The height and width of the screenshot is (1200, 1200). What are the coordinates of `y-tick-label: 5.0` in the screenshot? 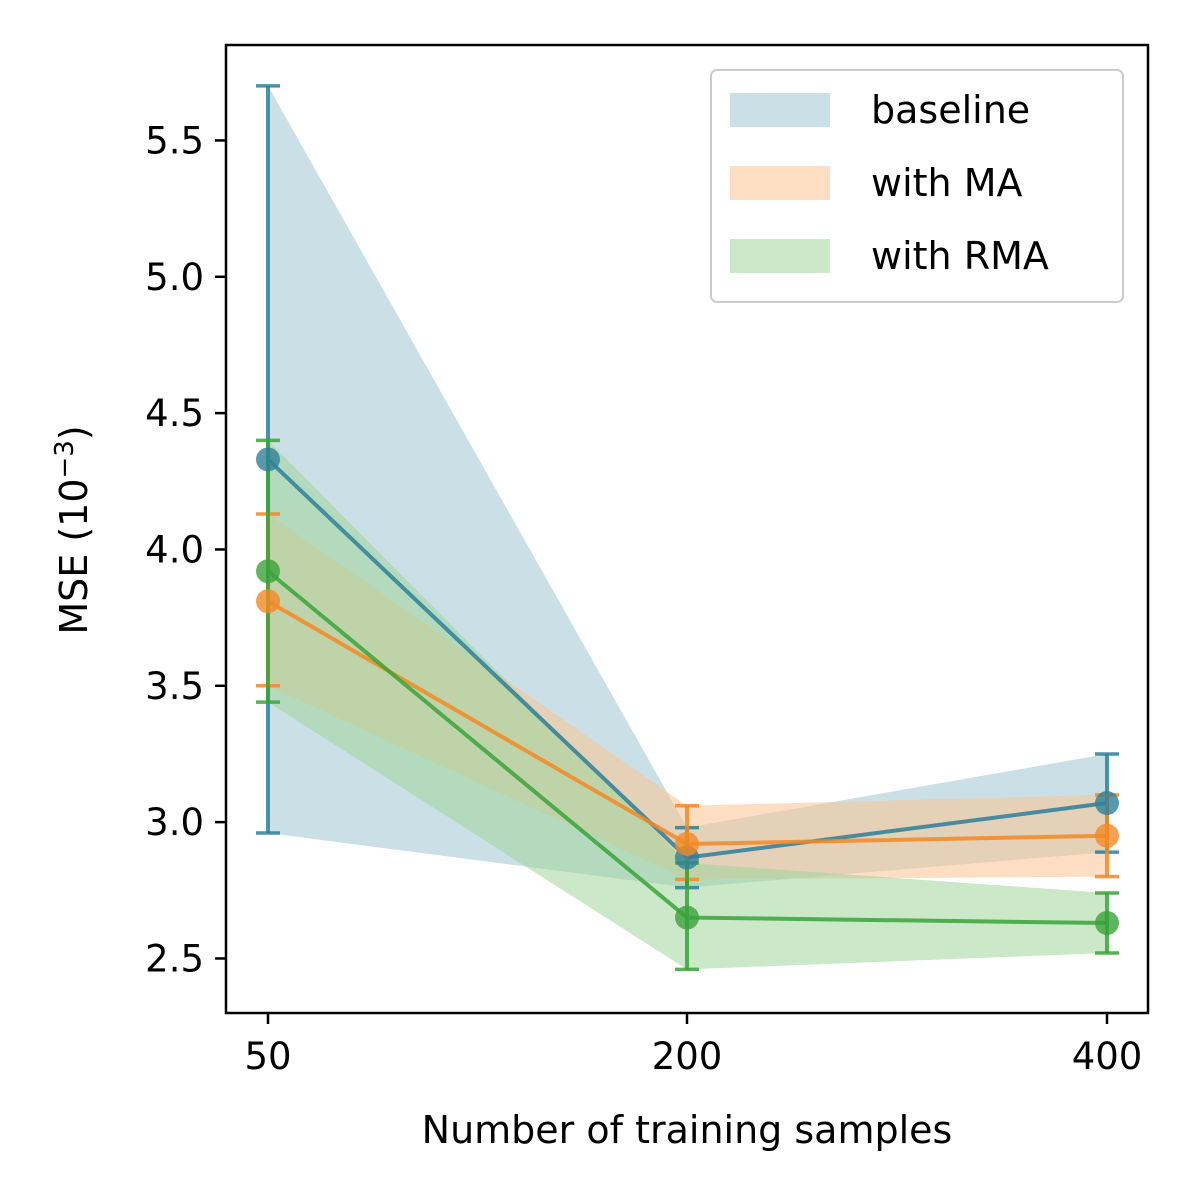 It's located at (174, 277).